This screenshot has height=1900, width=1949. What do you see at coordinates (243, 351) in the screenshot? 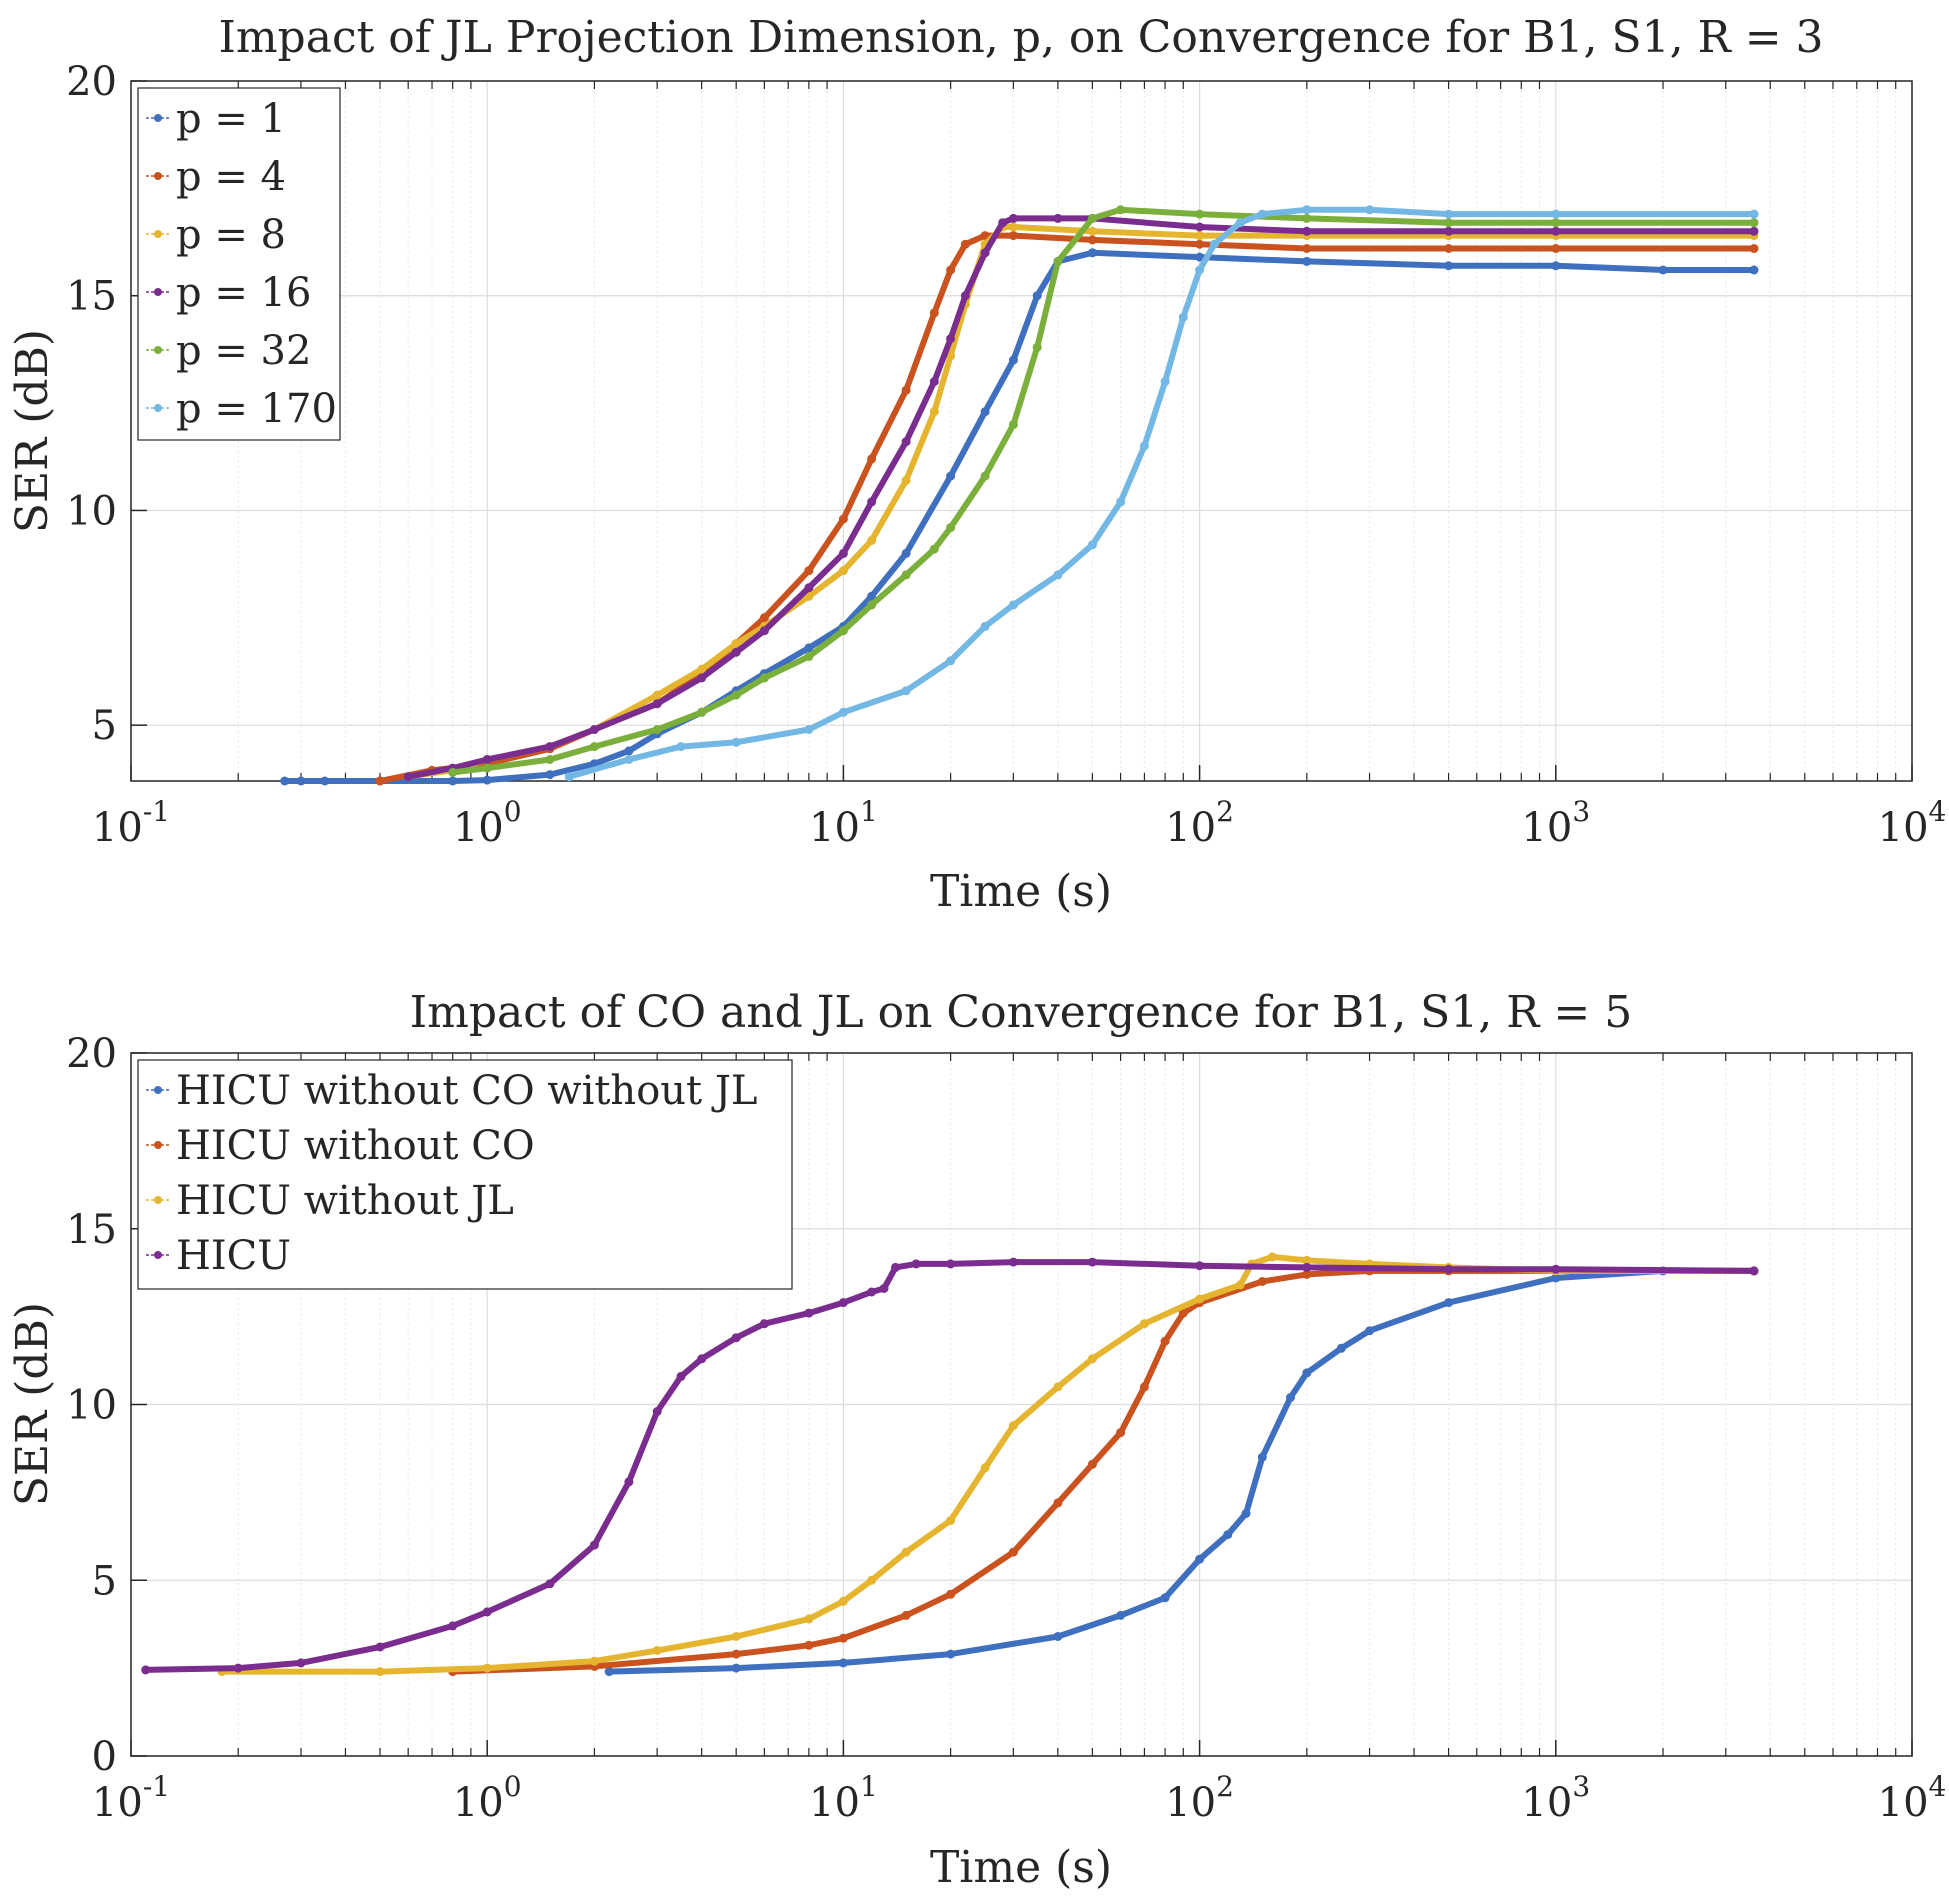
I see `chart-top-legend-label: p = 32` at bounding box center [243, 351].